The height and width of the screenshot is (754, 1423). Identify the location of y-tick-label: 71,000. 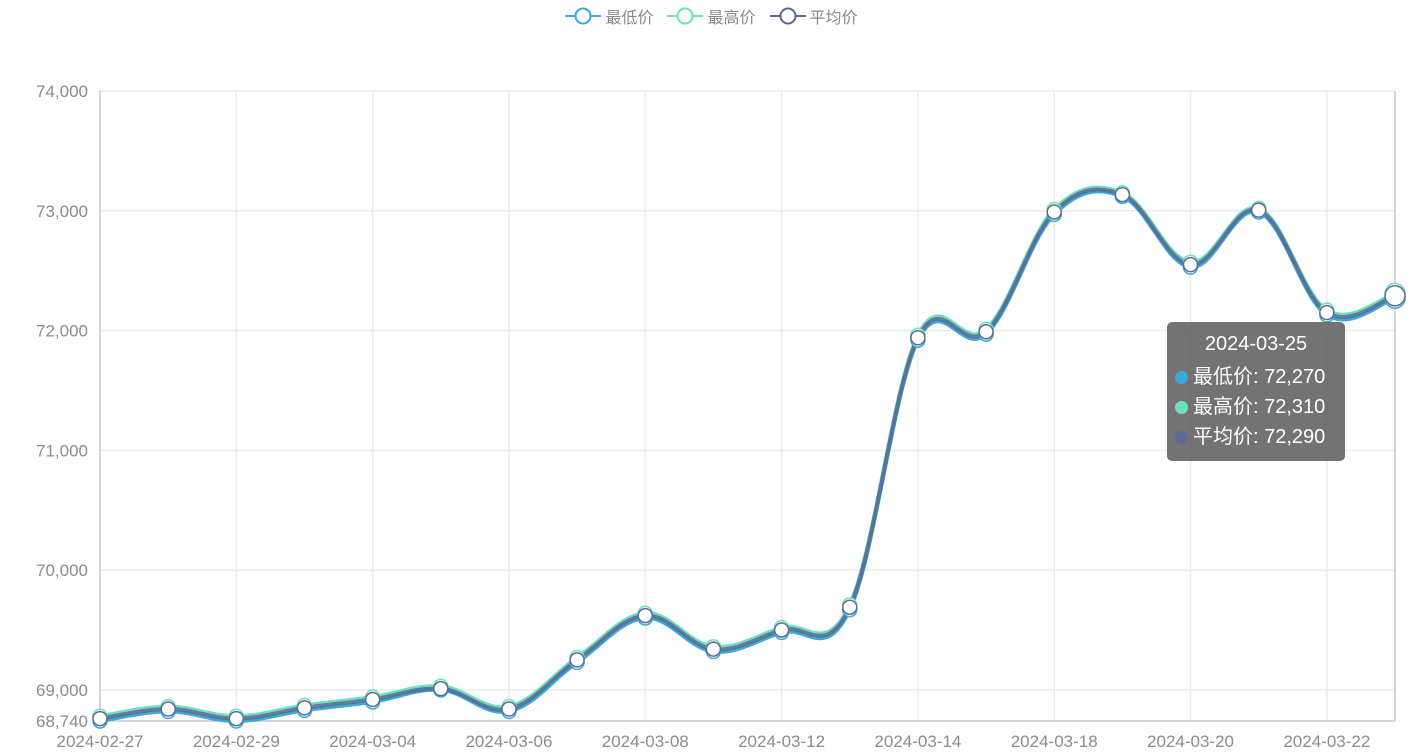
(62, 450).